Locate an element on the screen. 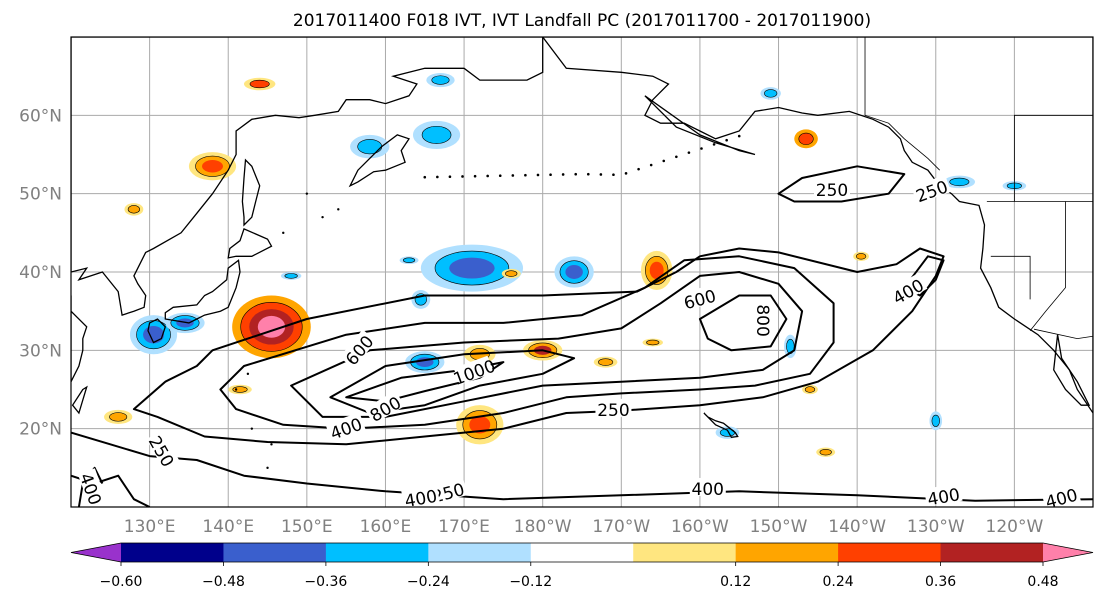 This screenshot has width=1105, height=601. colorbar-tick-label: 0.24 is located at coordinates (838, 582).